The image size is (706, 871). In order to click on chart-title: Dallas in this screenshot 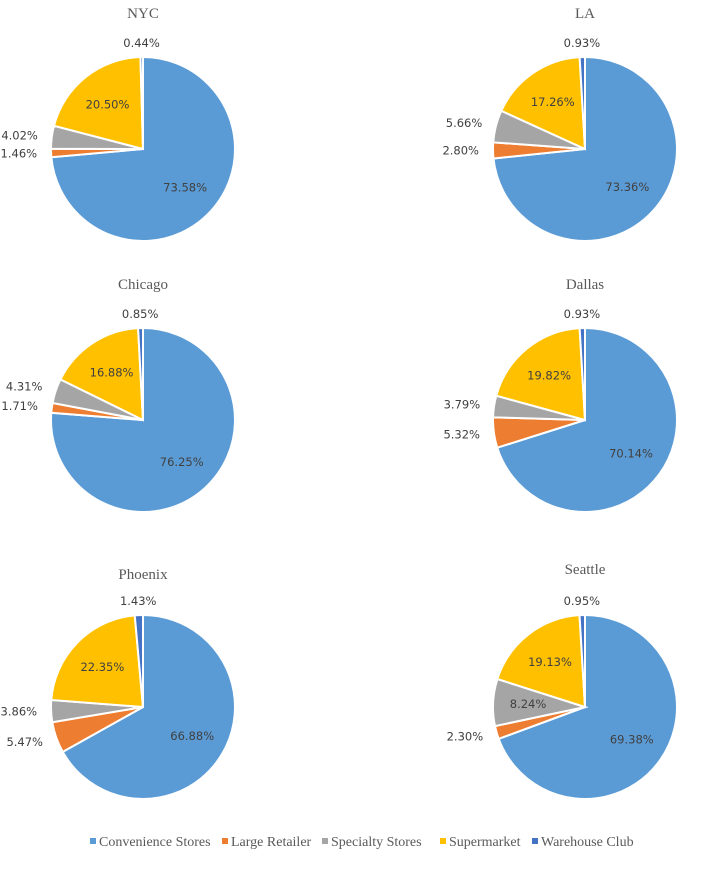, I will do `click(585, 285)`.